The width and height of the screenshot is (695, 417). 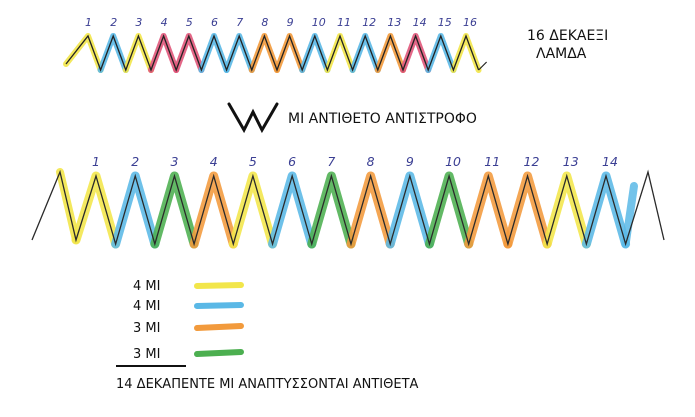 What do you see at coordinates (369, 22) in the screenshot?
I see `top-number: 12` at bounding box center [369, 22].